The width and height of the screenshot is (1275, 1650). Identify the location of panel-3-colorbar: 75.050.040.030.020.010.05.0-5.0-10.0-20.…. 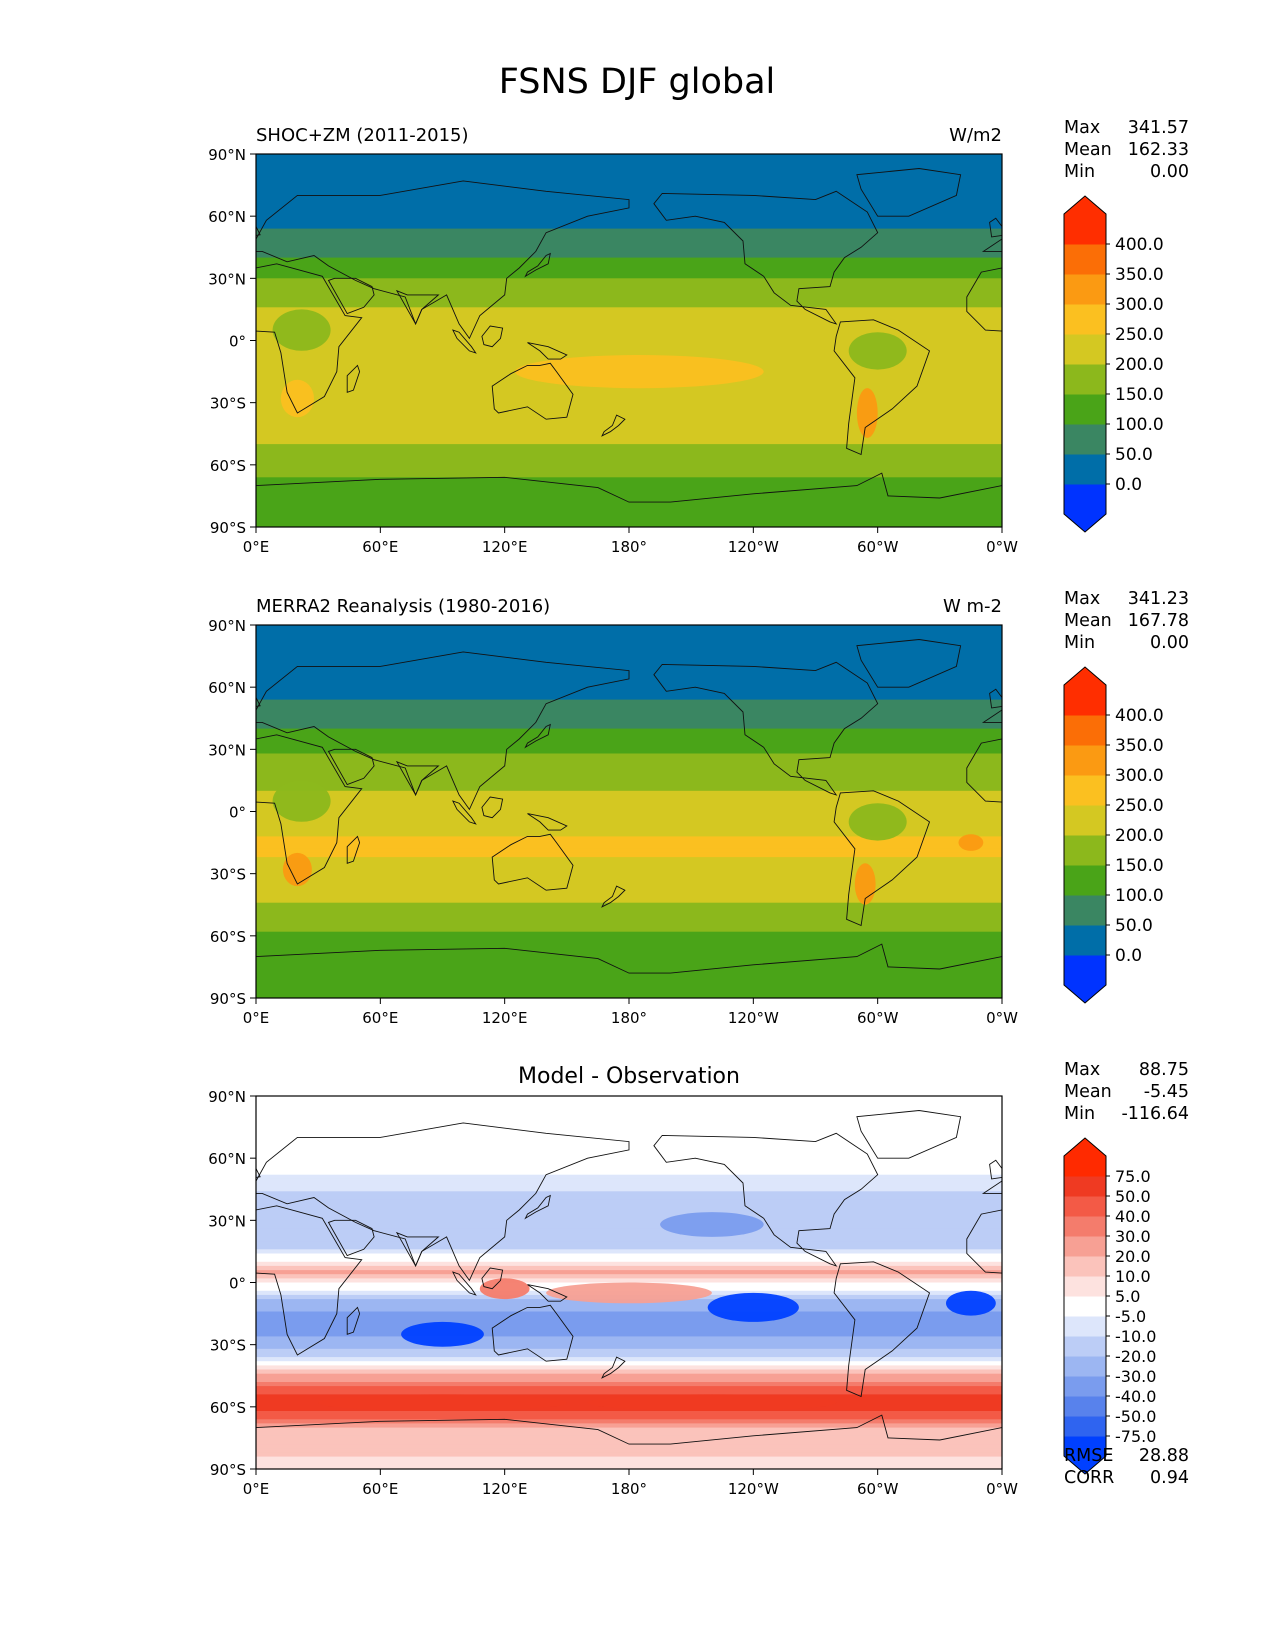
(1109, 1306).